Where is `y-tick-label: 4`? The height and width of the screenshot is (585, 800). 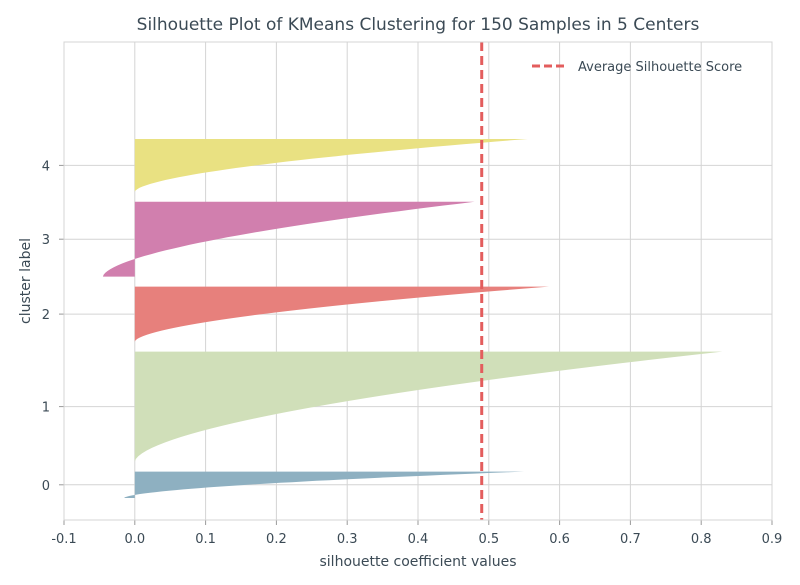
y-tick-label: 4 is located at coordinates (46, 166).